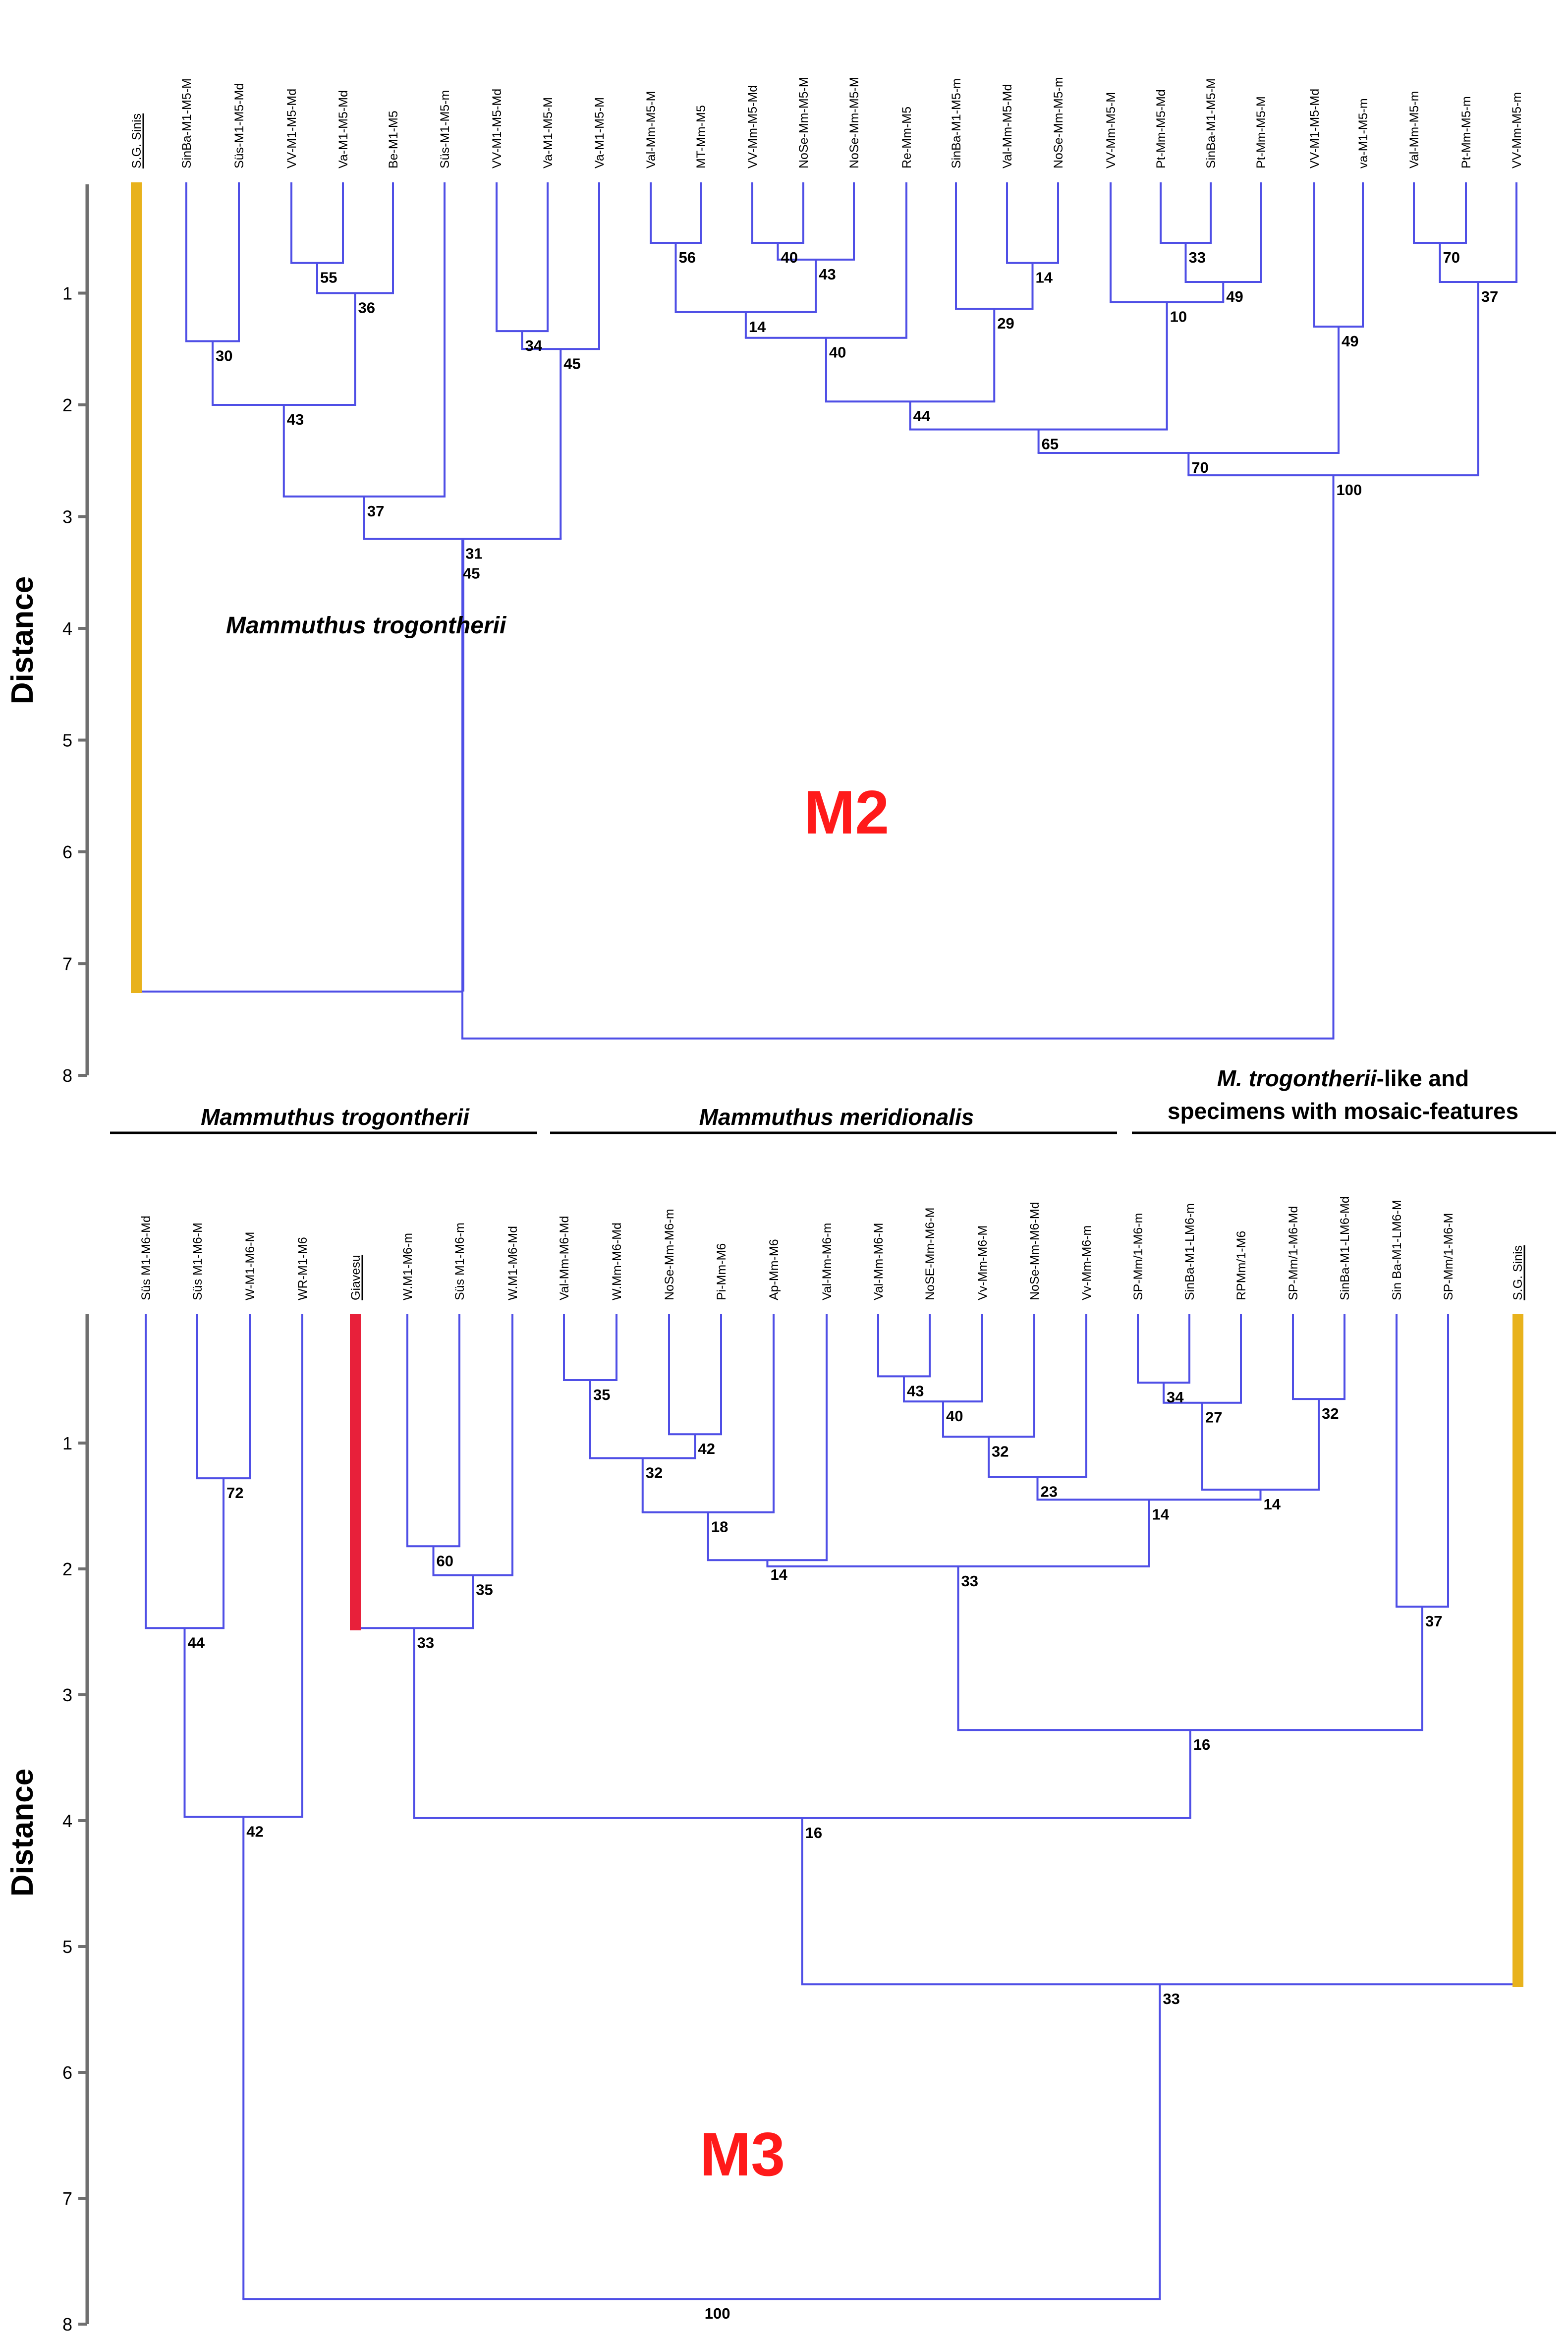 The image size is (1568, 2338). I want to click on m3-axis-title: Distance, so click(22, 1832).